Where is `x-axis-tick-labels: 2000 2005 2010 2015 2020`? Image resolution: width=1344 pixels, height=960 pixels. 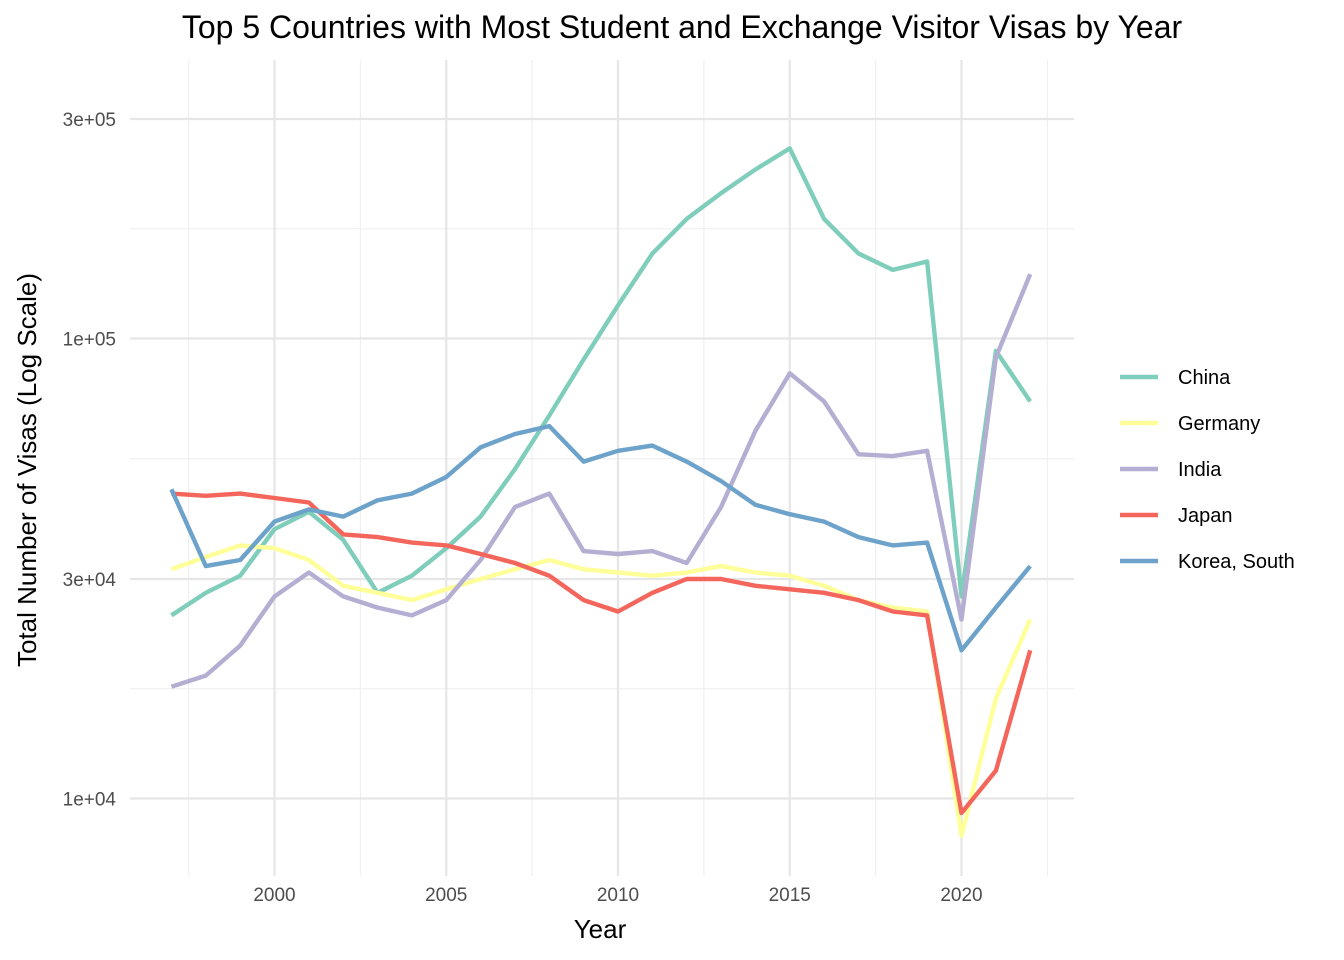
x-axis-tick-labels: 2000 2005 2010 2015 2020 is located at coordinates (617, 895).